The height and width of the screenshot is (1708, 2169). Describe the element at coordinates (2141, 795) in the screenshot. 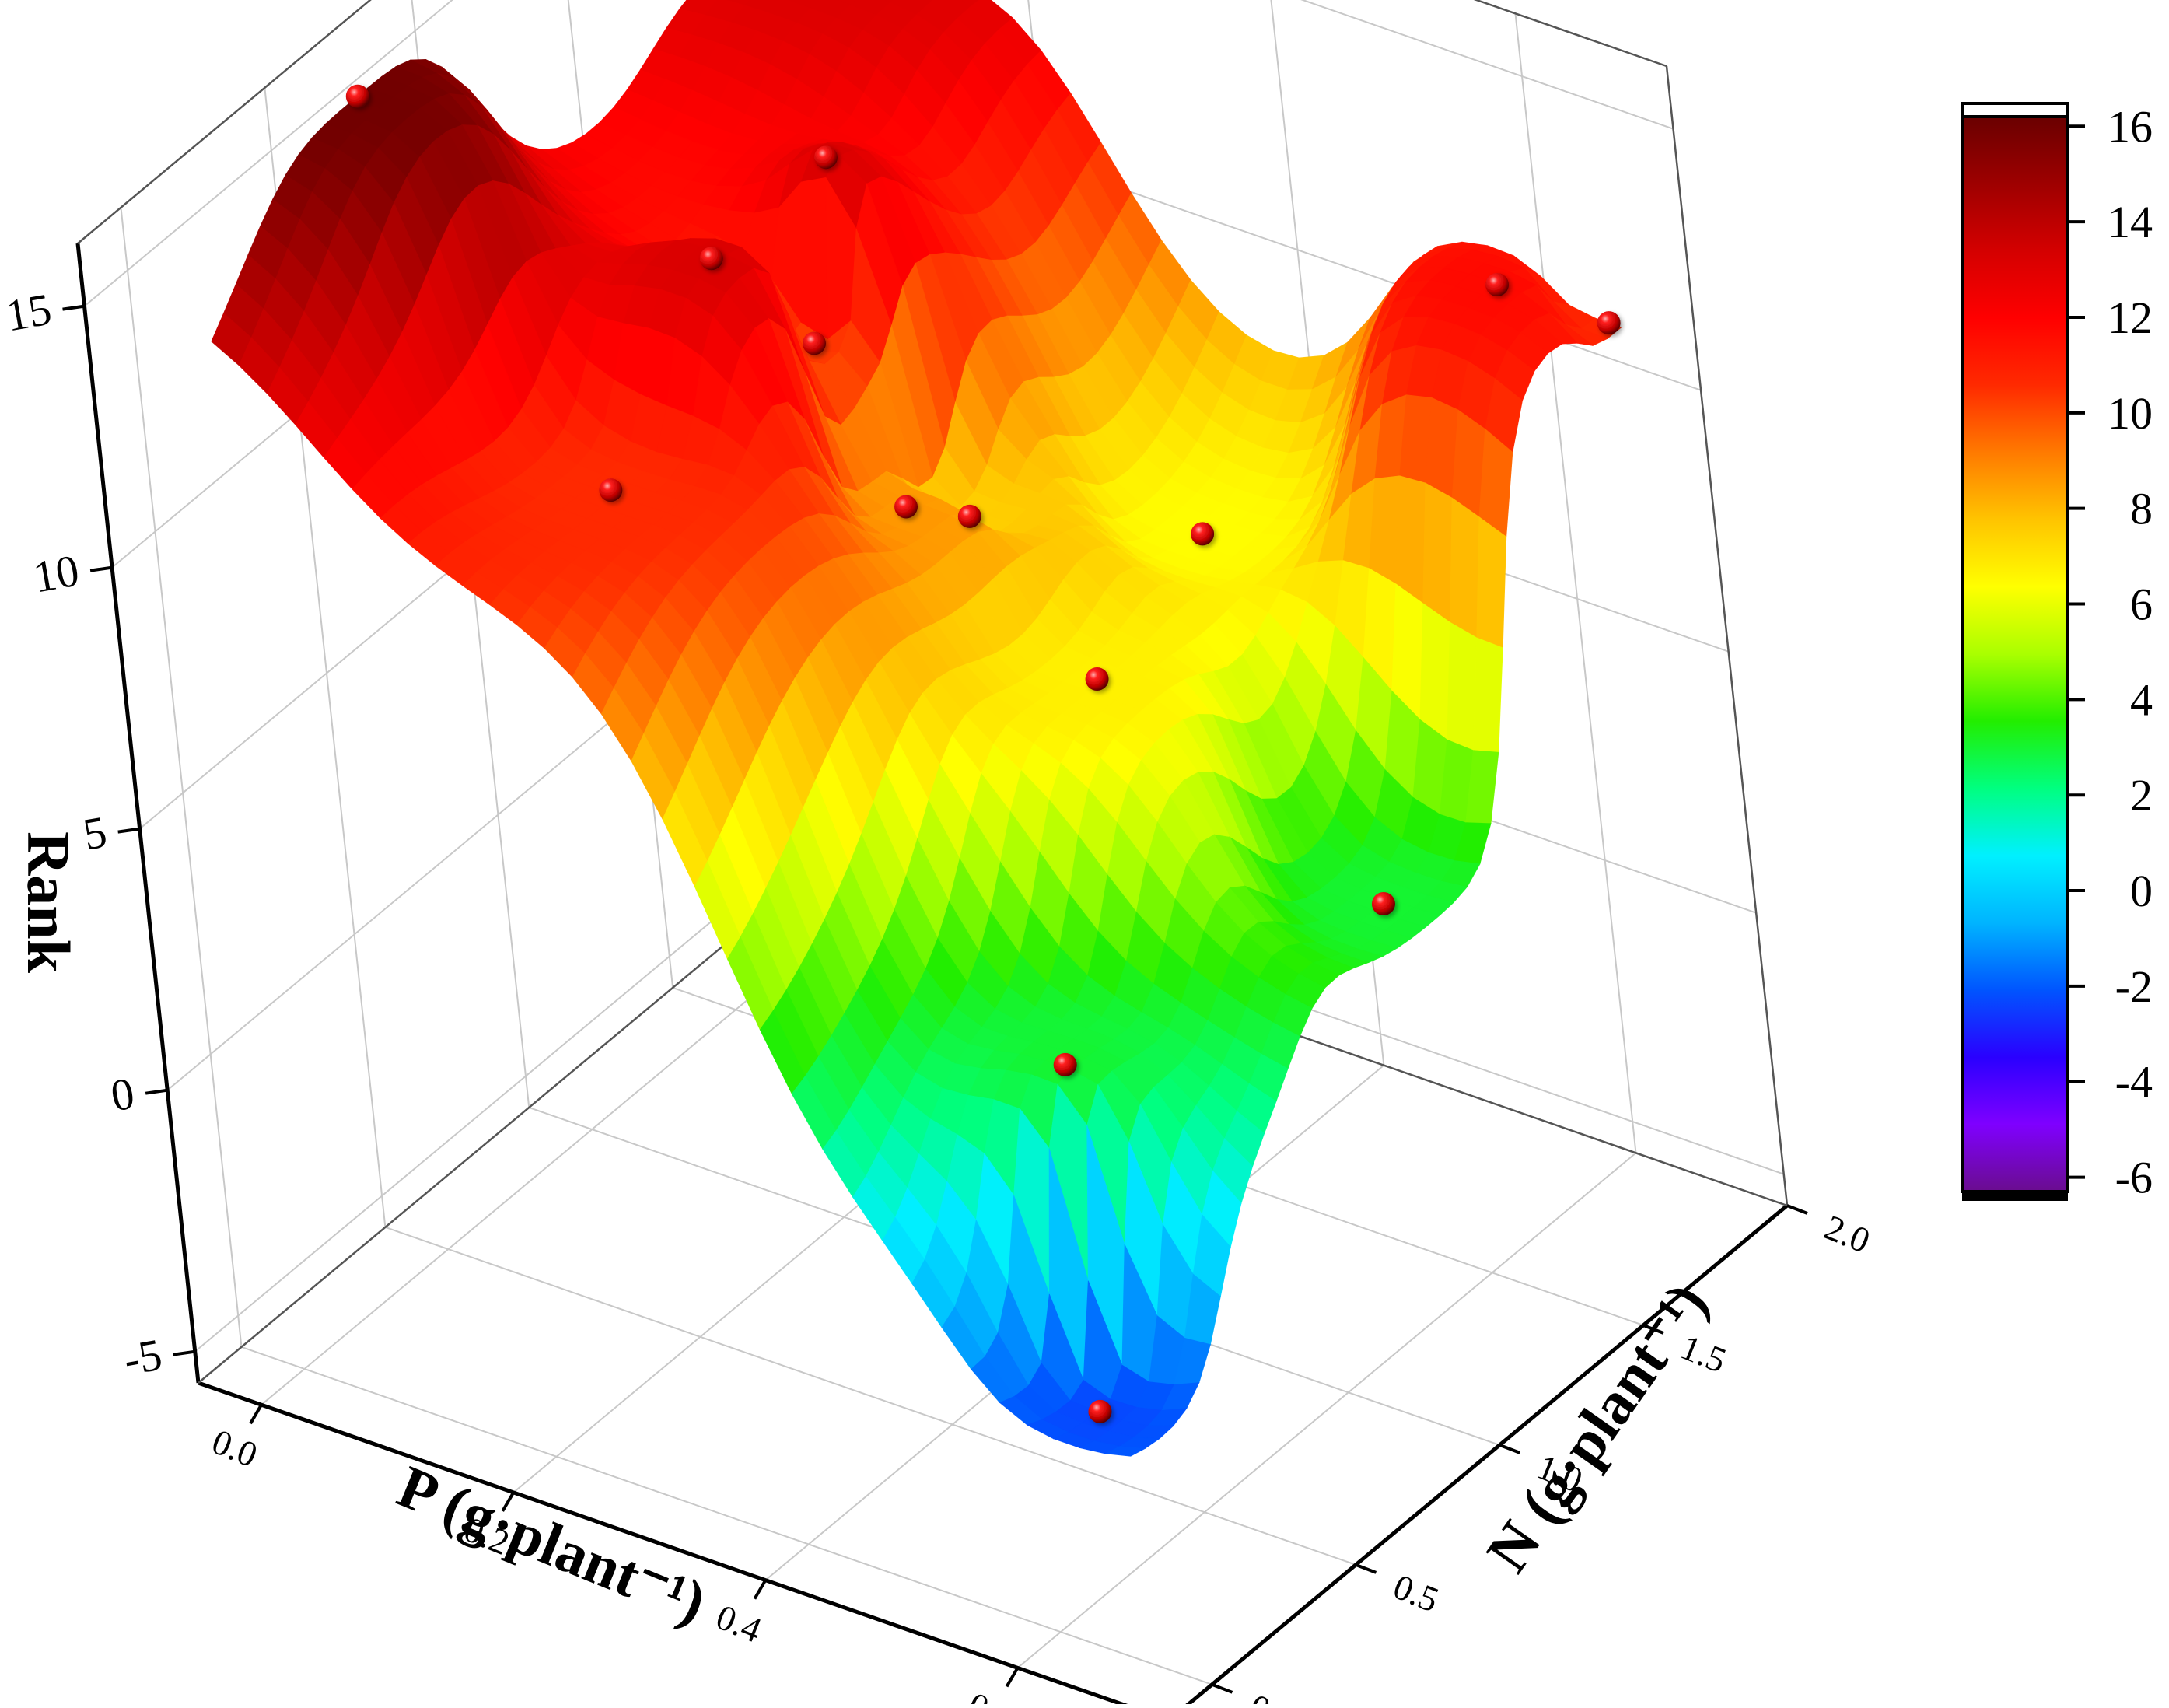

I see `colorbar-tick-label: 2` at that location.